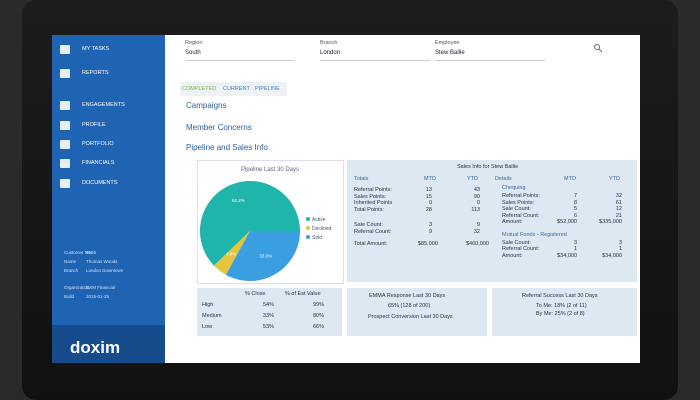 The height and width of the screenshot is (400, 700). I want to click on slice-label: 62.2%, so click(238, 200).